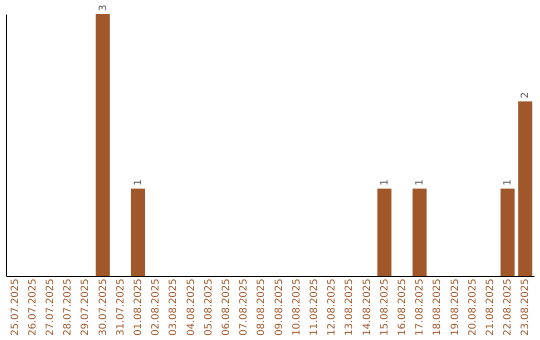 Image resolution: width=540 pixels, height=340 pixels. I want to click on x-tick-label: 09.08.2025, so click(279, 307).